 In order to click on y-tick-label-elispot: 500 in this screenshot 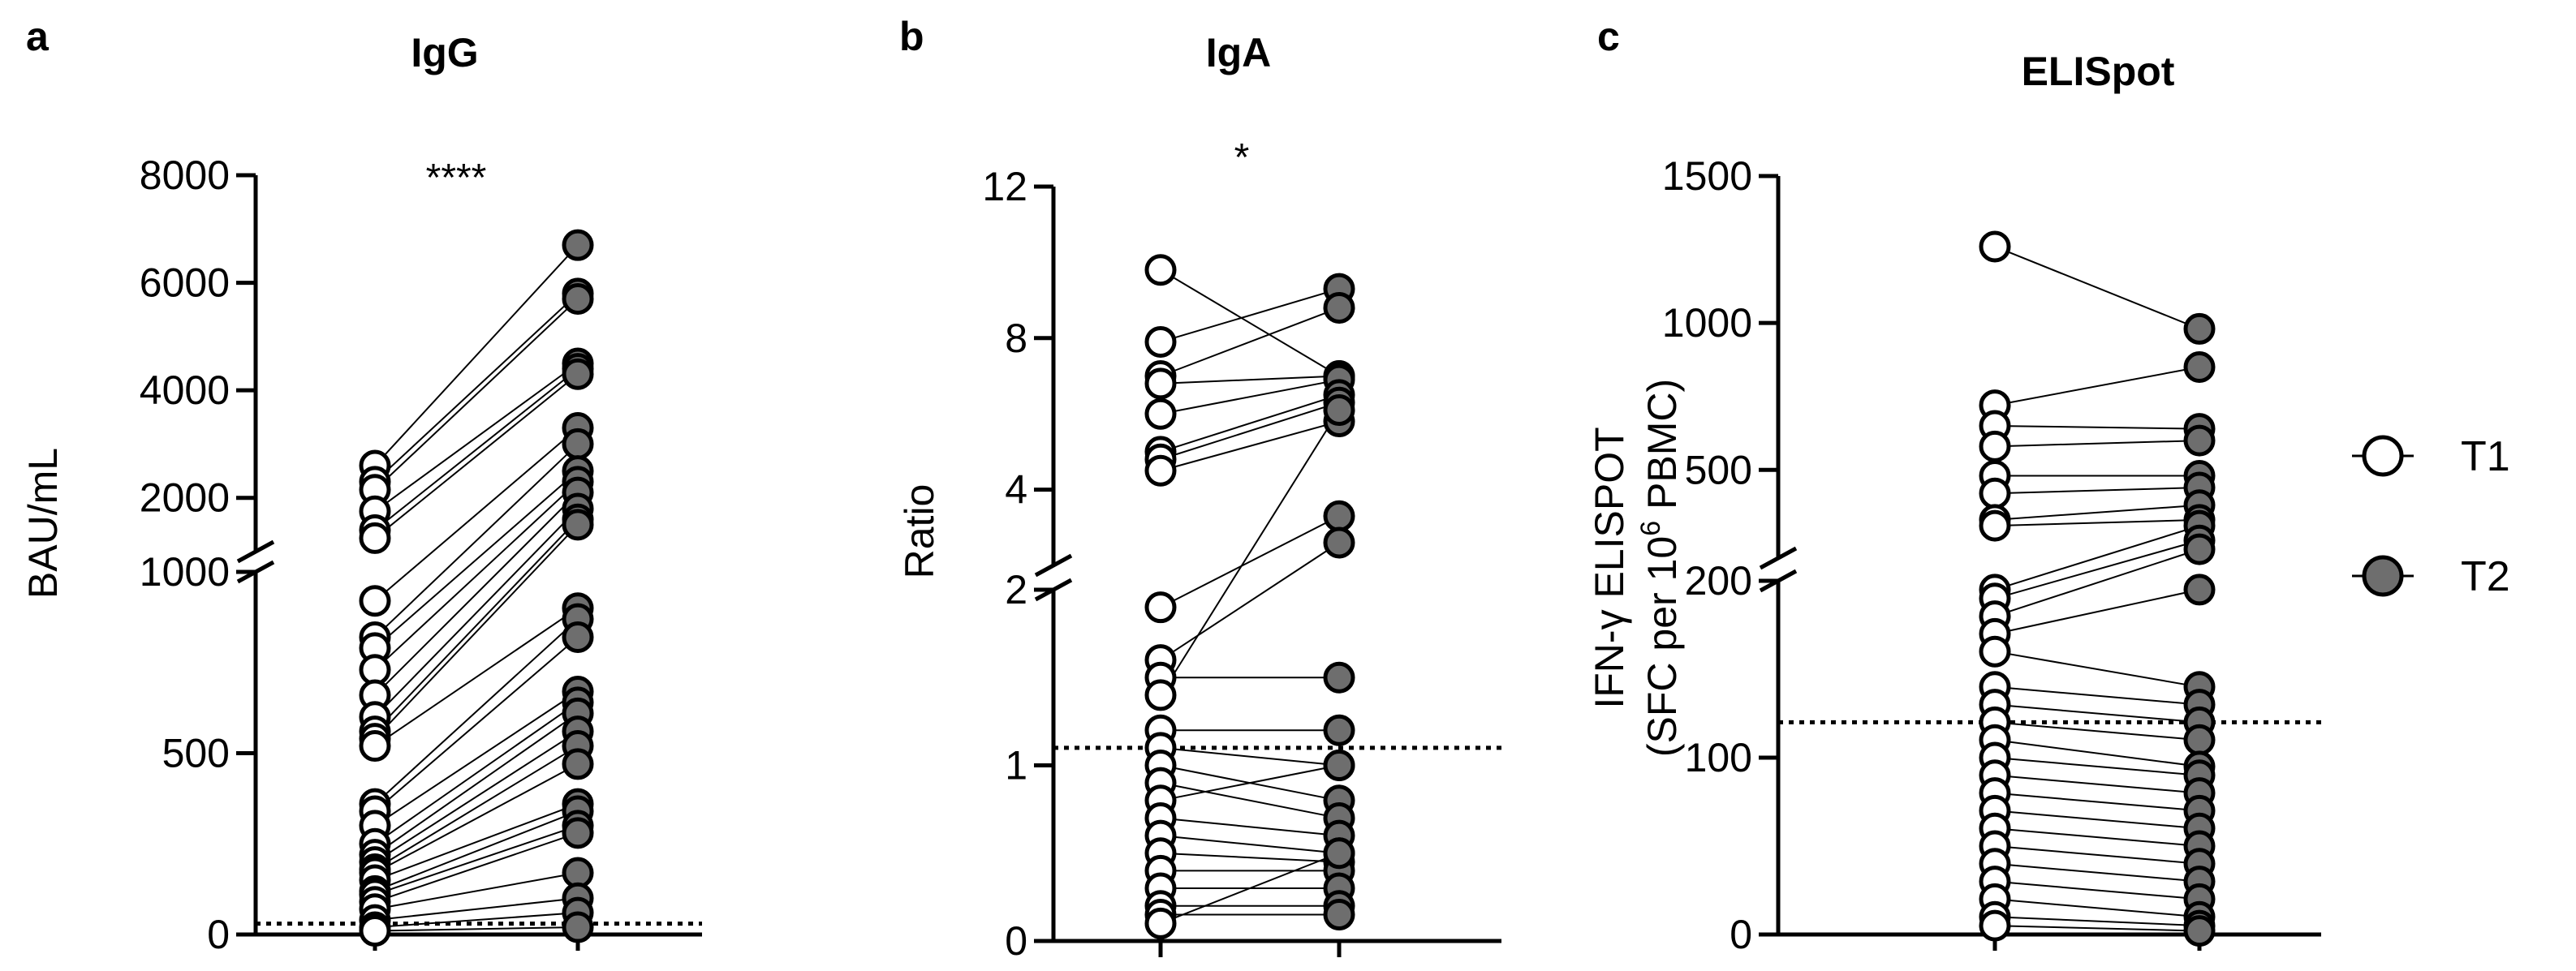, I will do `click(1718, 469)`.